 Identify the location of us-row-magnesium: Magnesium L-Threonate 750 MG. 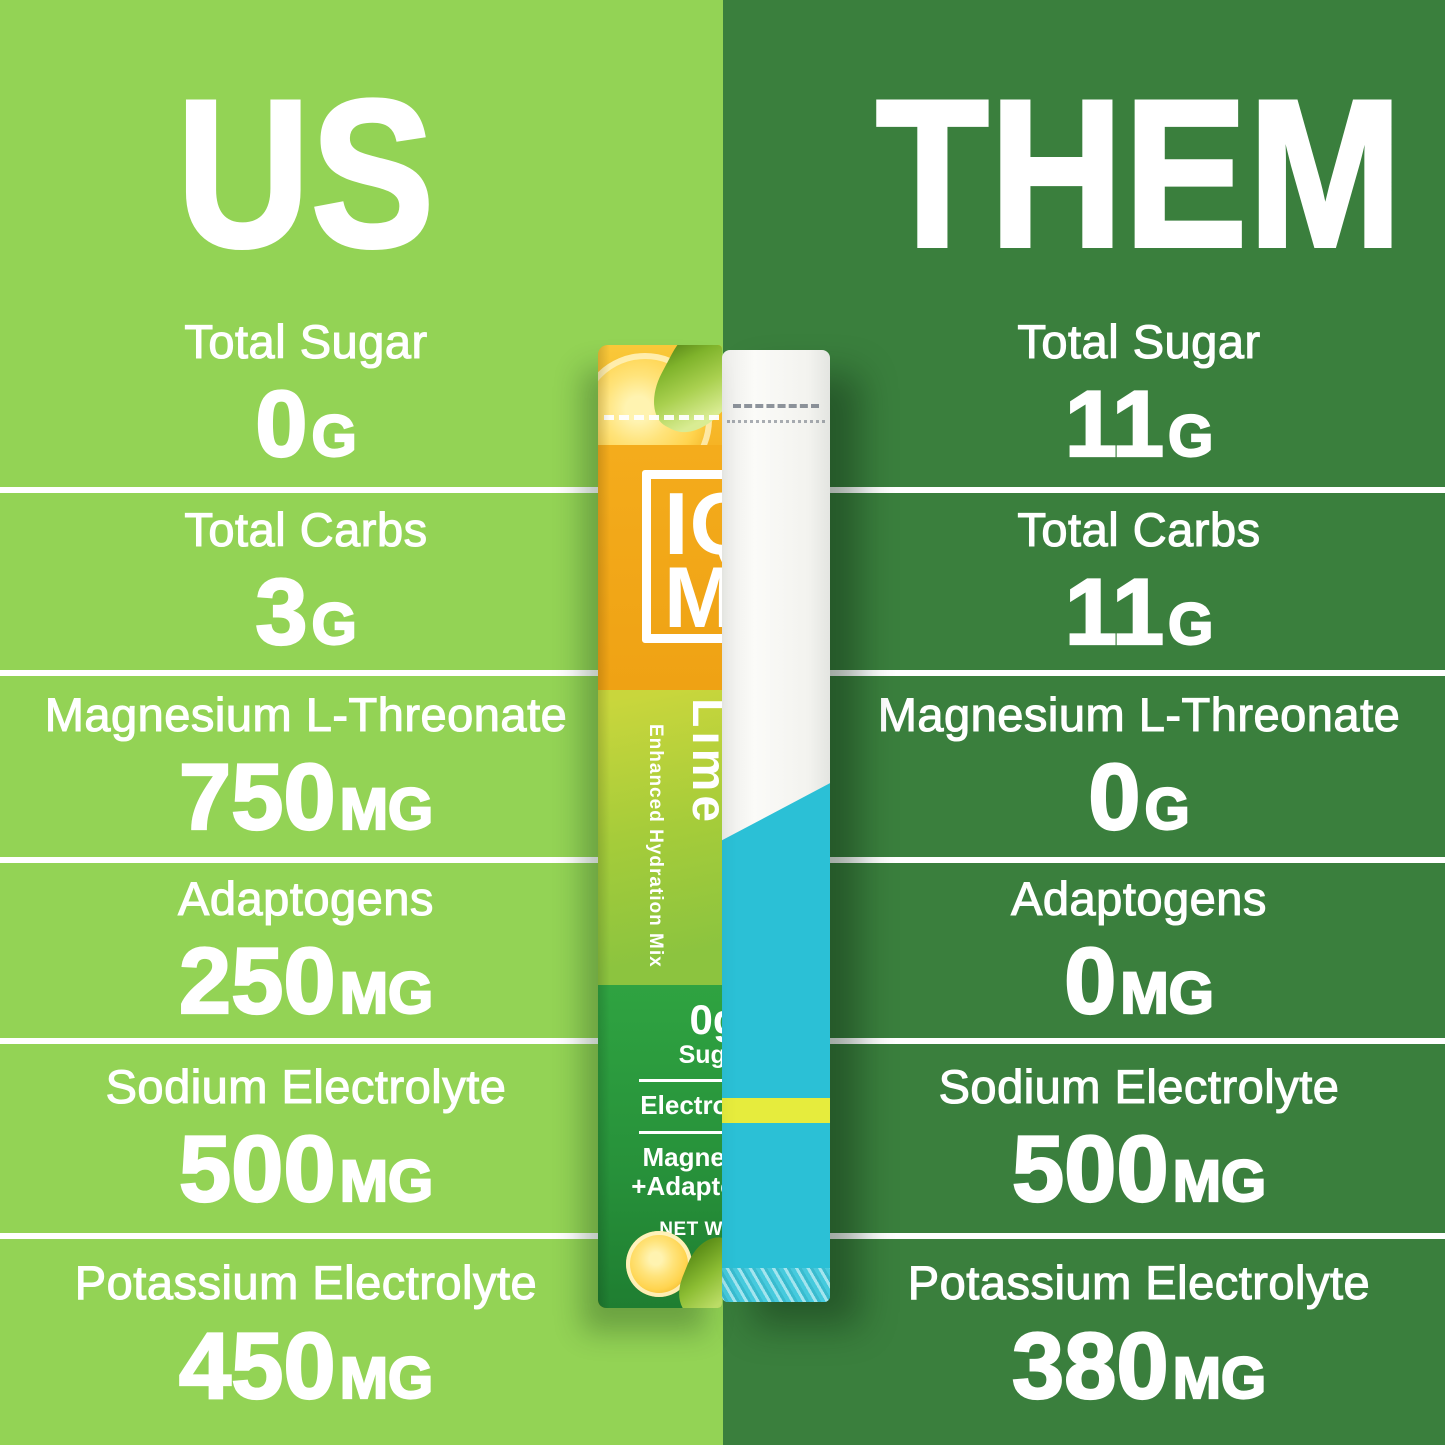
(306, 766).